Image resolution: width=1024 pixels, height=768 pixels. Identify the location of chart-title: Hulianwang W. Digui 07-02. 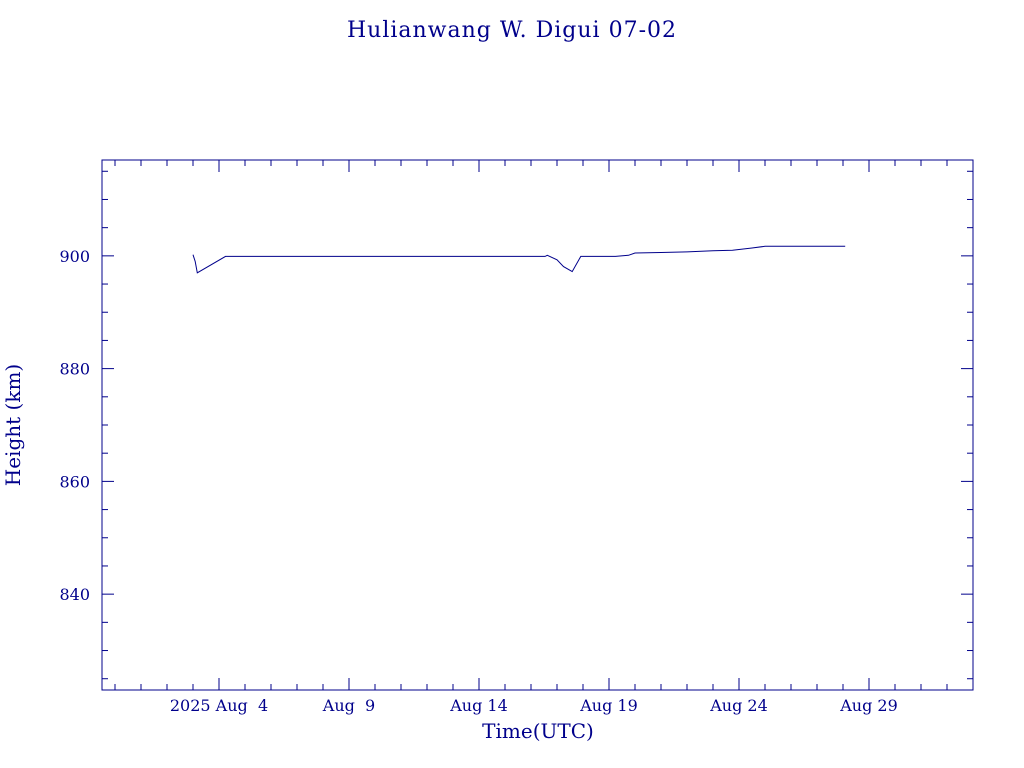
(512, 30).